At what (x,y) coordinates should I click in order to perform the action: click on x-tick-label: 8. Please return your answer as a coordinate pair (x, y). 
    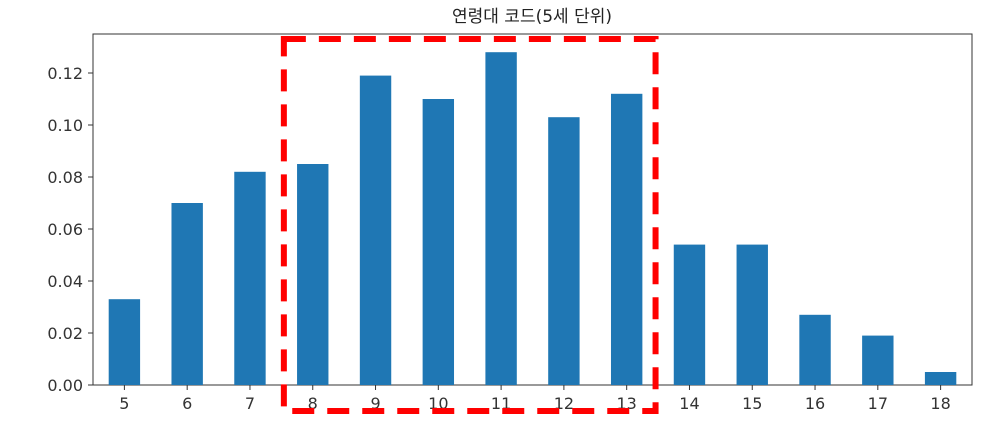
    Looking at the image, I should click on (313, 403).